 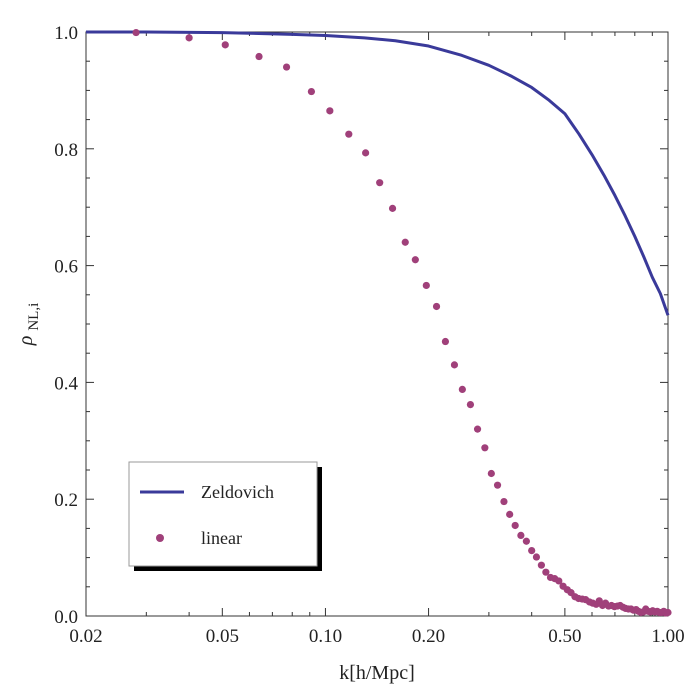 I want to click on x-tick-label: 0.20, so click(x=428, y=636).